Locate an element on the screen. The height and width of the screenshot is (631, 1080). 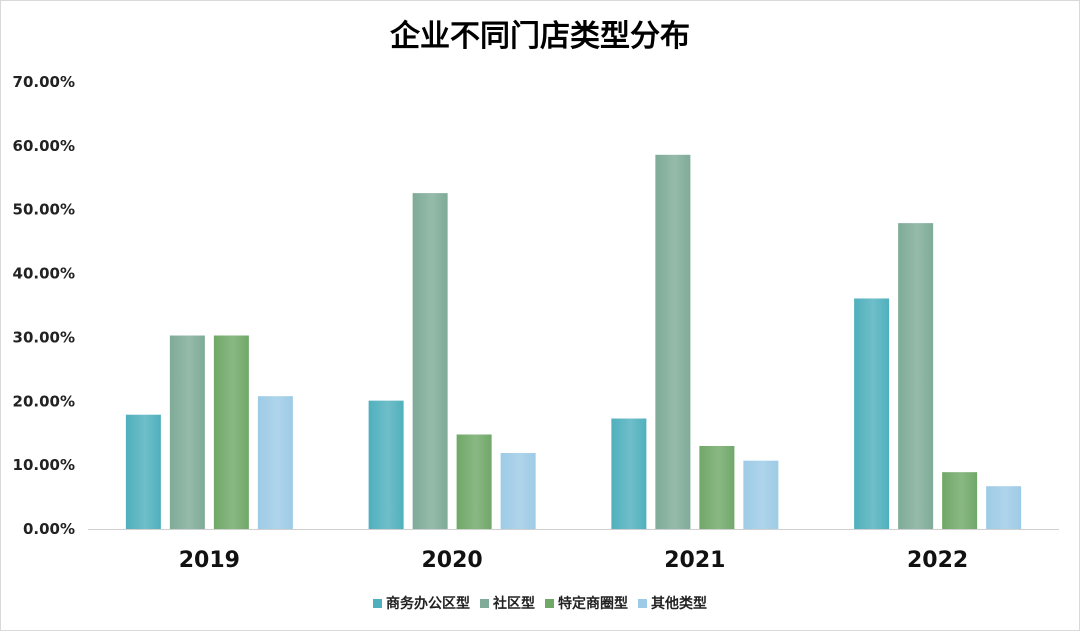
y-tick-label: 40.00% is located at coordinates (44, 274).